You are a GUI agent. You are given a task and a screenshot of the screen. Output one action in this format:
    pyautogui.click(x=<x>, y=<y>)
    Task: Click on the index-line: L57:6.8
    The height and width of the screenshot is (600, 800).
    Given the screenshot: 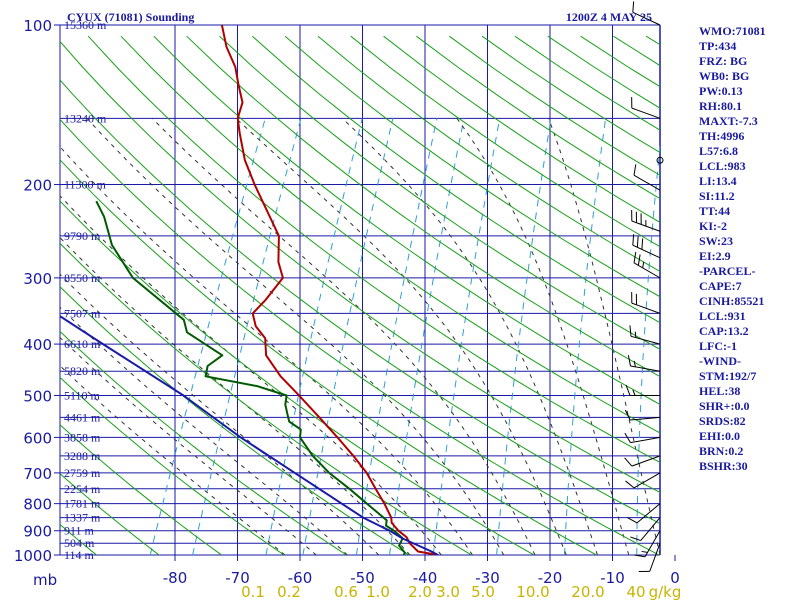 What is the action you would take?
    pyautogui.click(x=718, y=151)
    